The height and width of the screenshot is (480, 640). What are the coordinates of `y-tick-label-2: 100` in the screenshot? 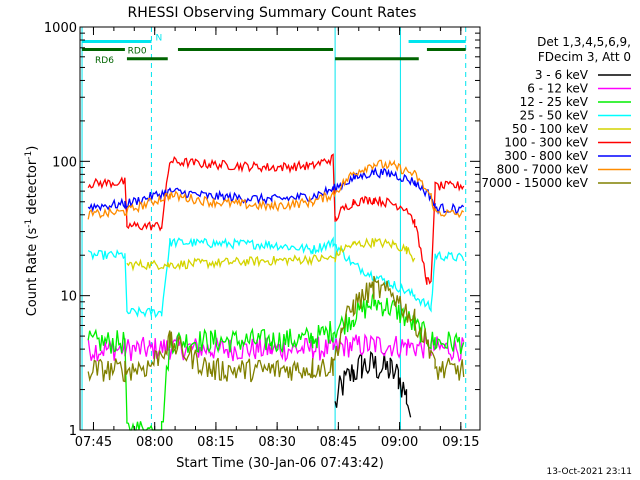 It's located at (64, 162).